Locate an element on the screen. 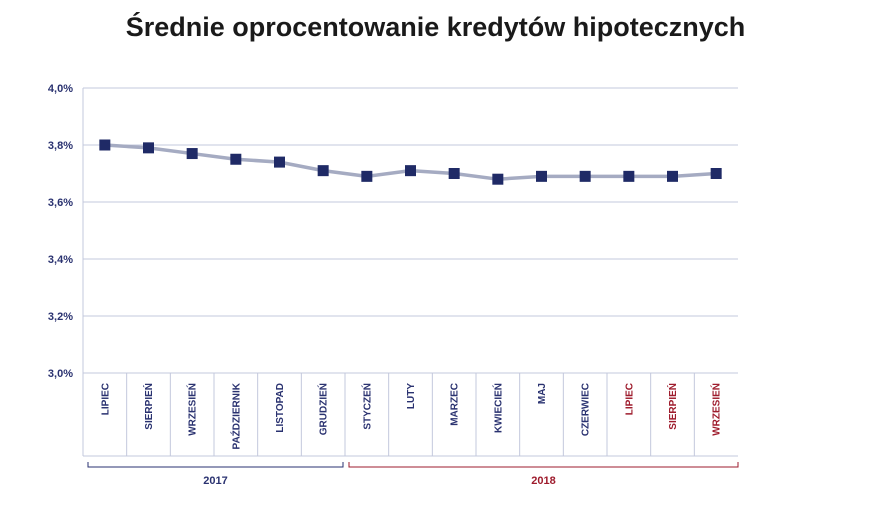 The height and width of the screenshot is (529, 871). year-groups: 2017 2018 is located at coordinates (413, 474).